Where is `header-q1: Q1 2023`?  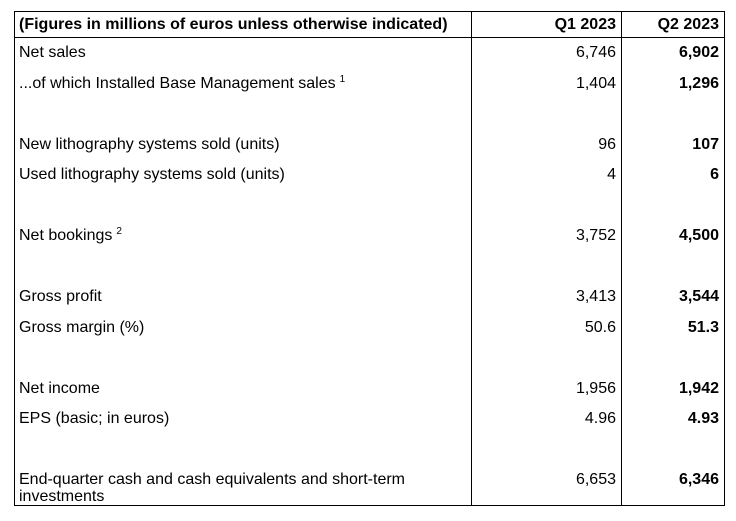
header-q1: Q1 2023 is located at coordinates (546, 24).